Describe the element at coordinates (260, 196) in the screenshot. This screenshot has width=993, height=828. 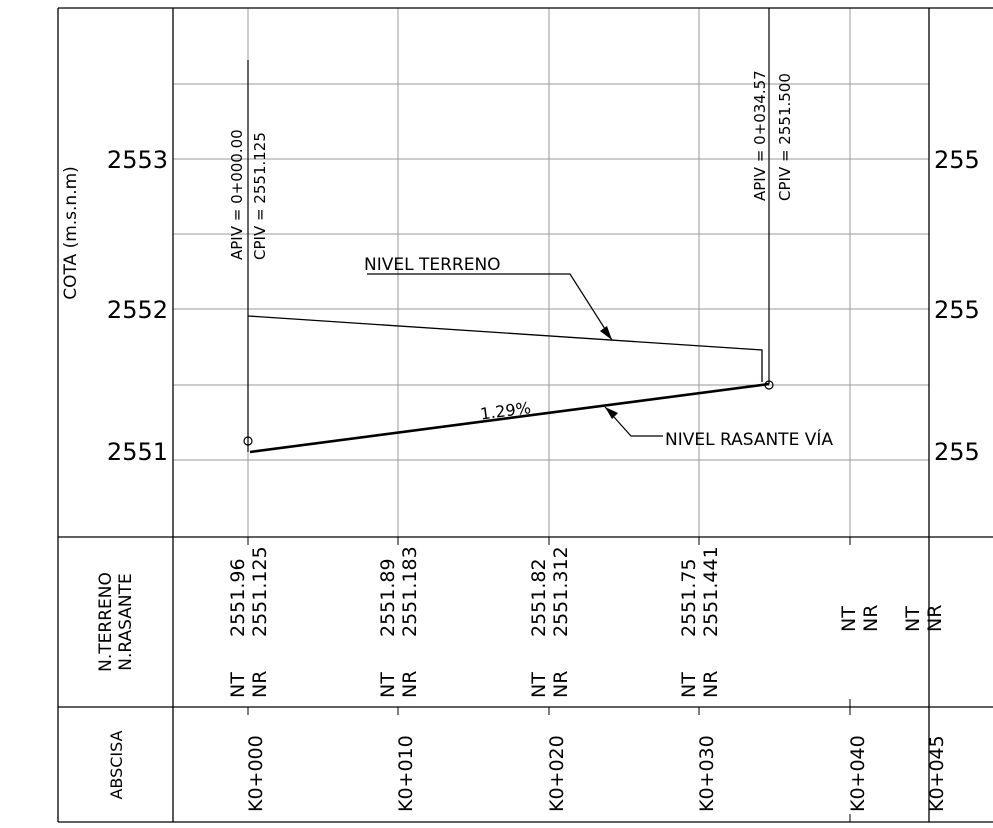
I see `piv-start-cpiv: CPIV = 2551.125` at that location.